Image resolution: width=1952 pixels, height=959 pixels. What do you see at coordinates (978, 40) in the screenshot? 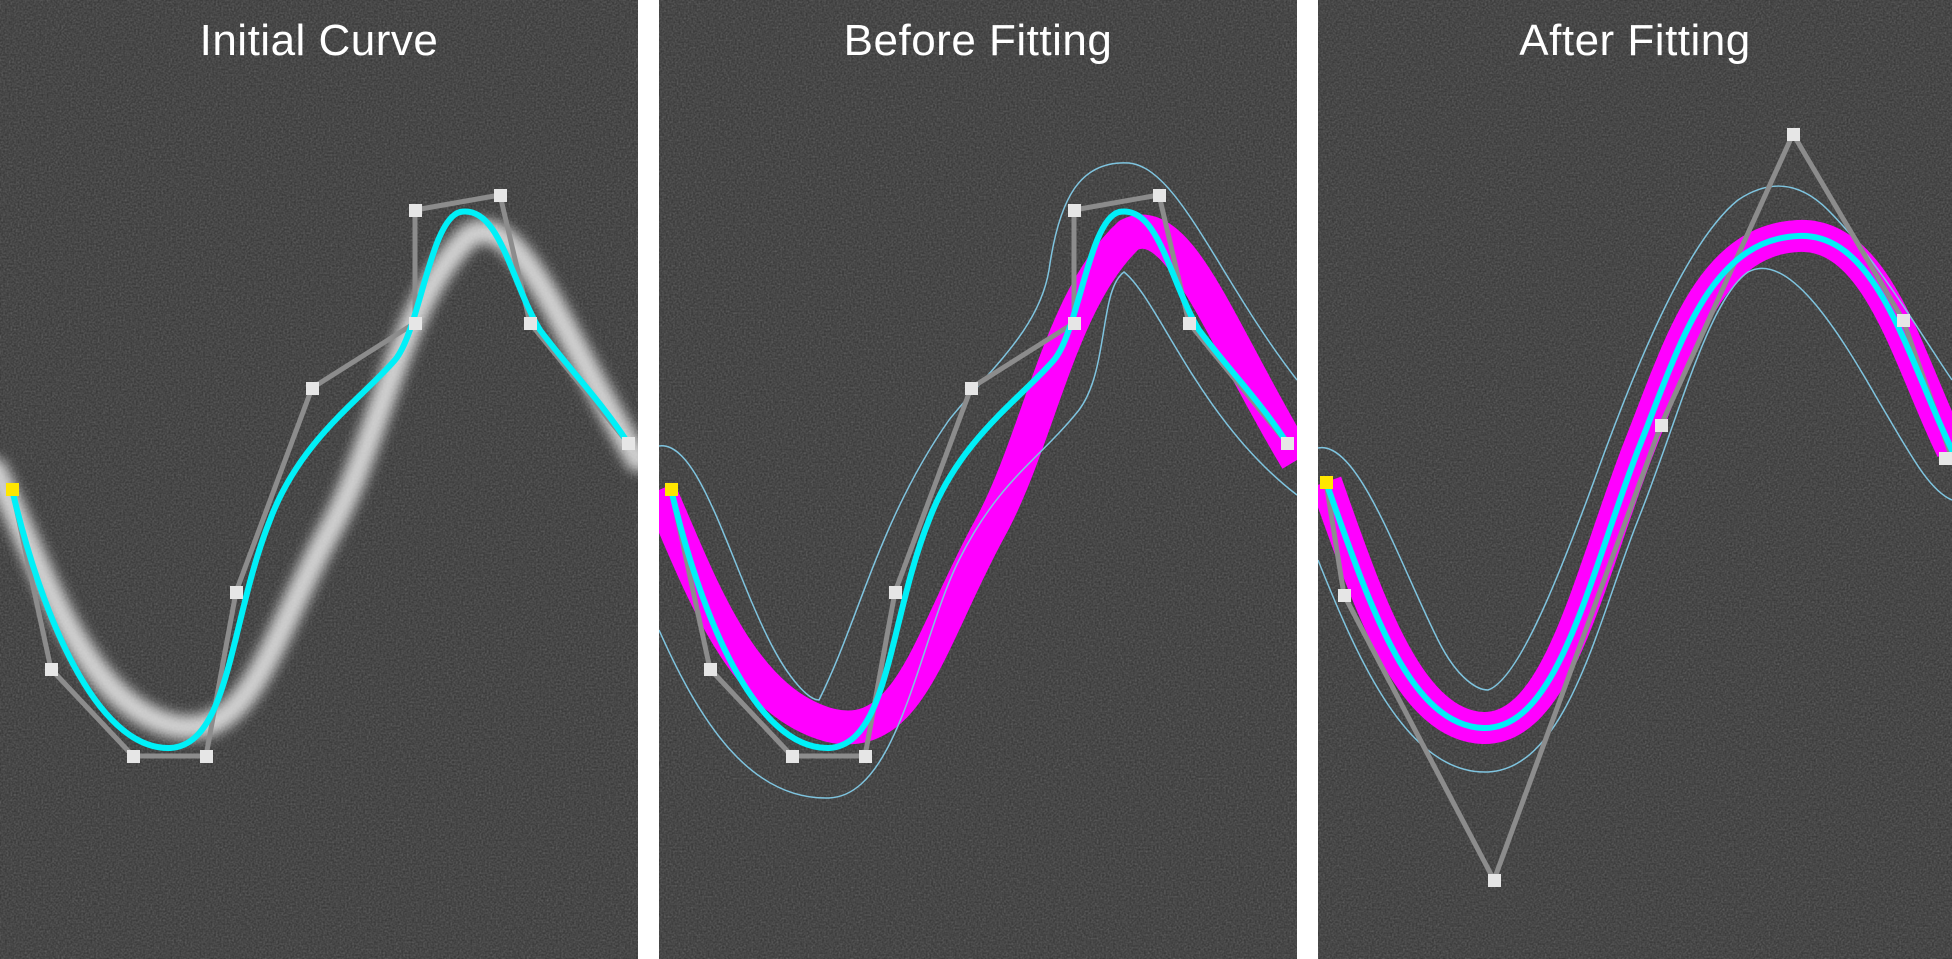
I see `panel-title: Before Fitting` at bounding box center [978, 40].